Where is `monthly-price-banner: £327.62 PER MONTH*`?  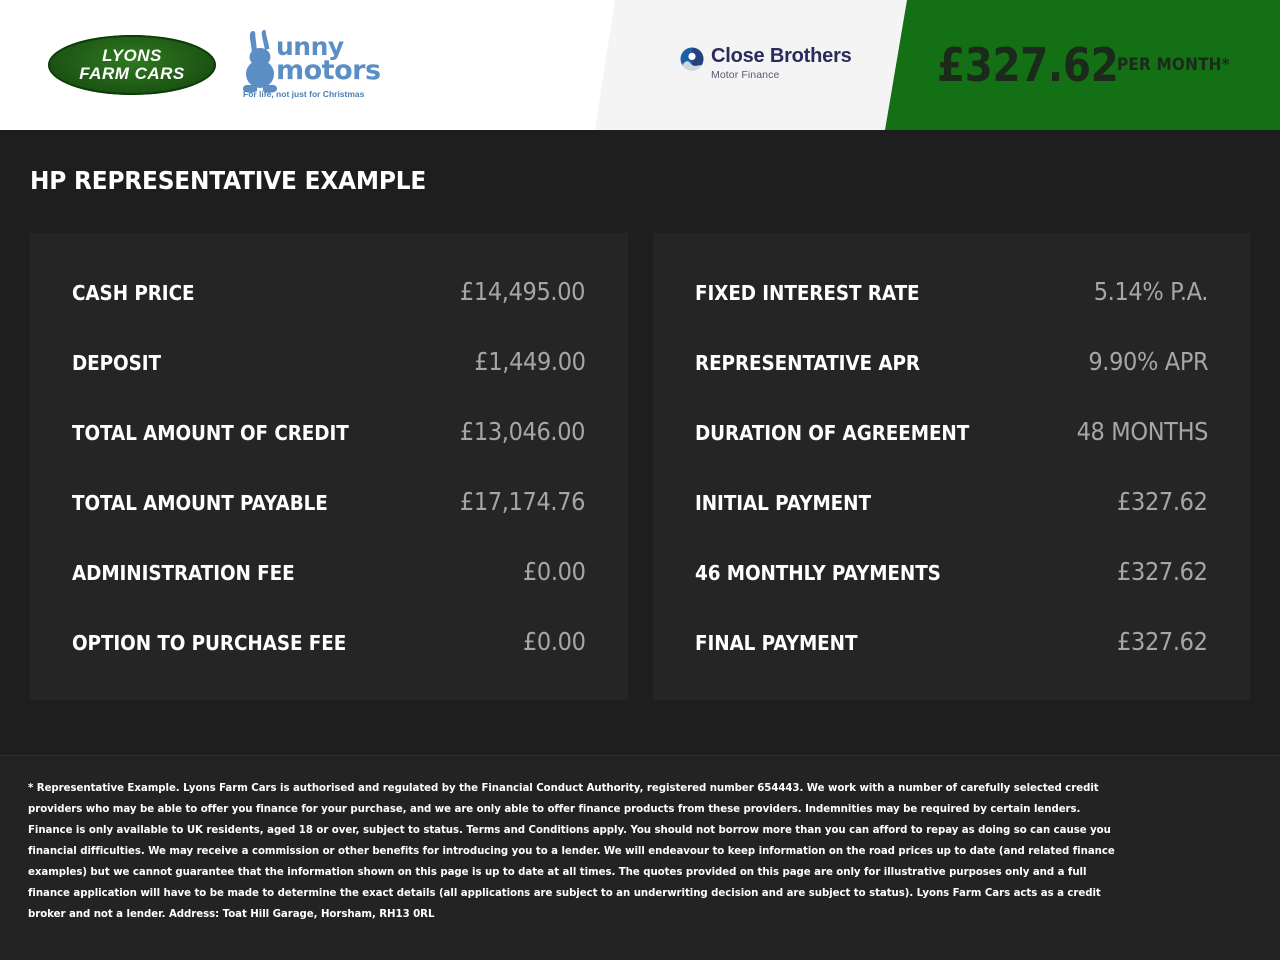
monthly-price-banner: £327.62 PER MONTH* is located at coordinates (1082, 65).